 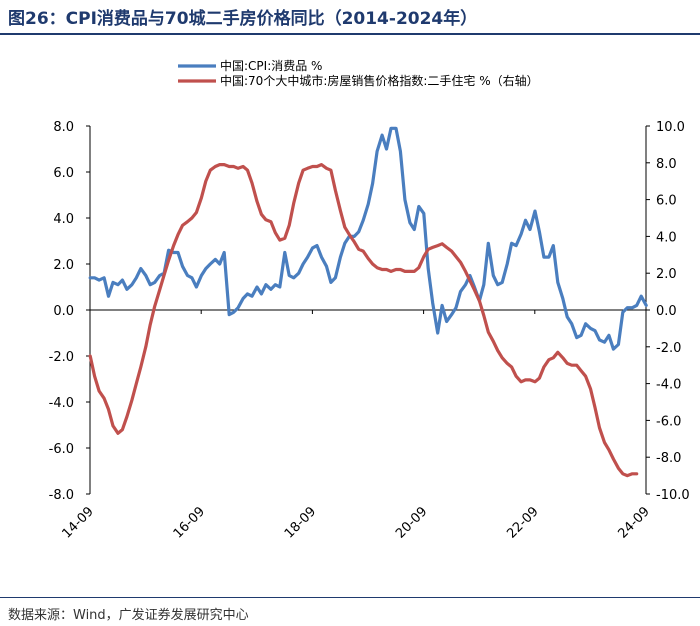 What do you see at coordinates (61, 357) in the screenshot?
I see `y-left-tick-label: -2.0` at bounding box center [61, 357].